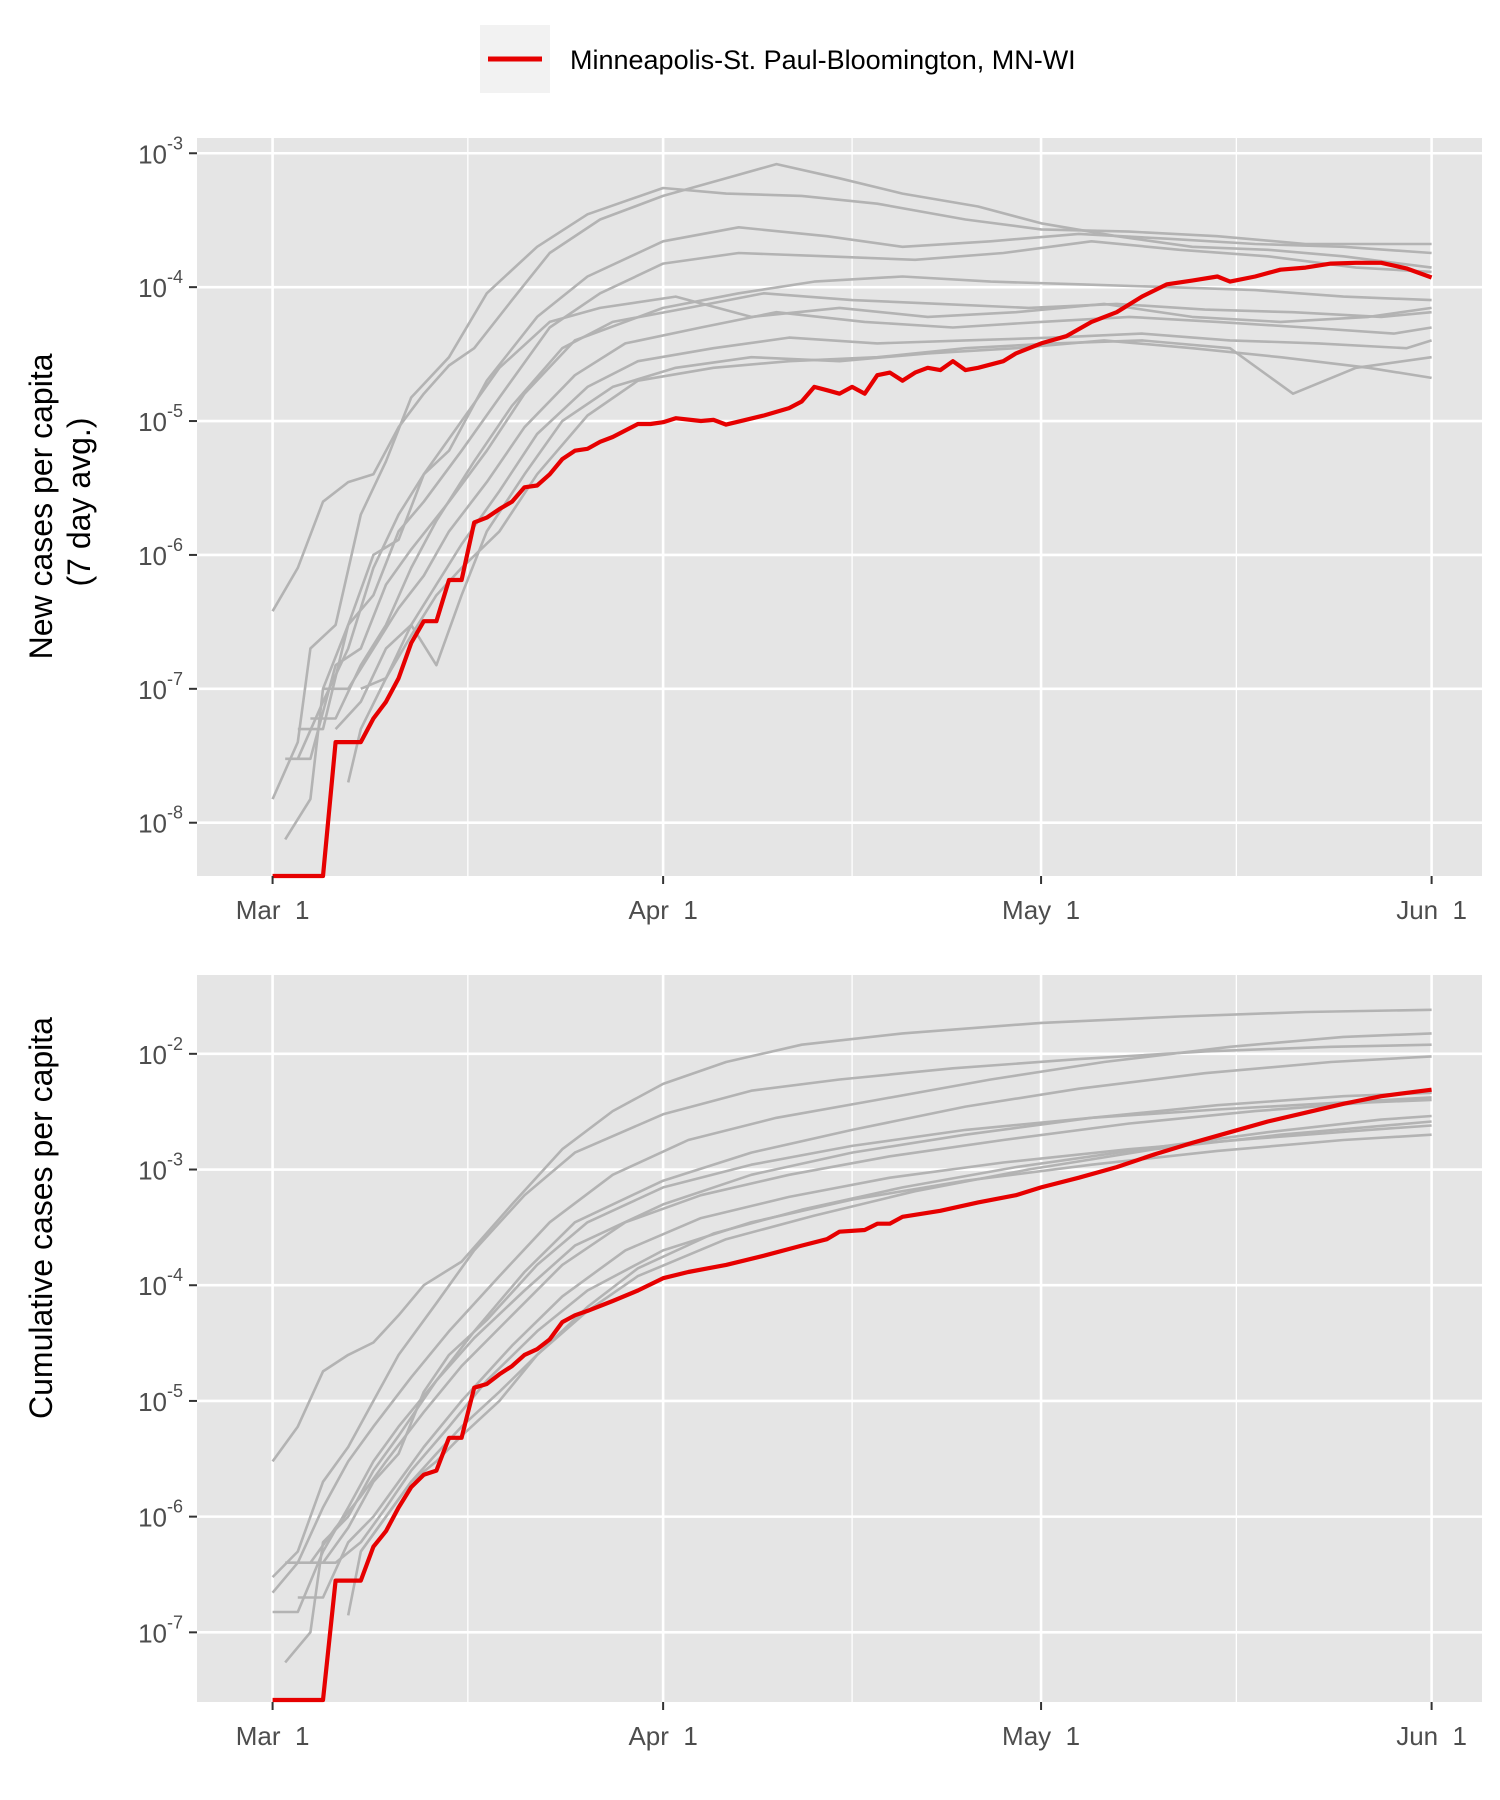 The width and height of the screenshot is (1500, 1800). What do you see at coordinates (823, 60) in the screenshot?
I see `legend-label: Minneapolis-St. Paul-Bloomington, MN-WI` at bounding box center [823, 60].